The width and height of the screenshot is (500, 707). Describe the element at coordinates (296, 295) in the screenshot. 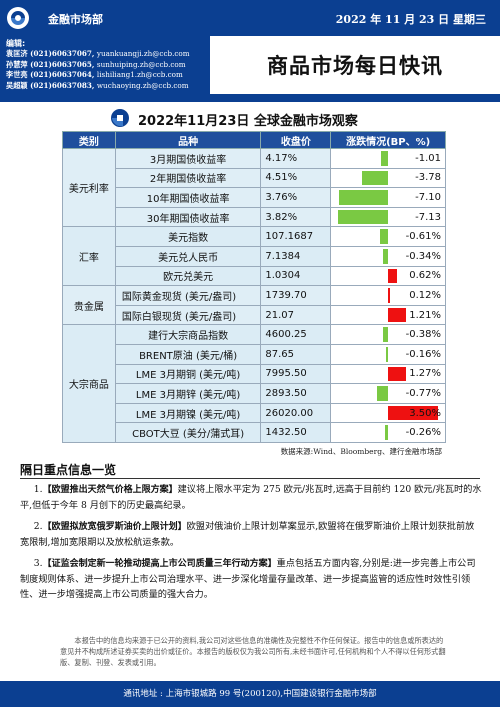

I see `close-price-cell: 1739.70` at that location.